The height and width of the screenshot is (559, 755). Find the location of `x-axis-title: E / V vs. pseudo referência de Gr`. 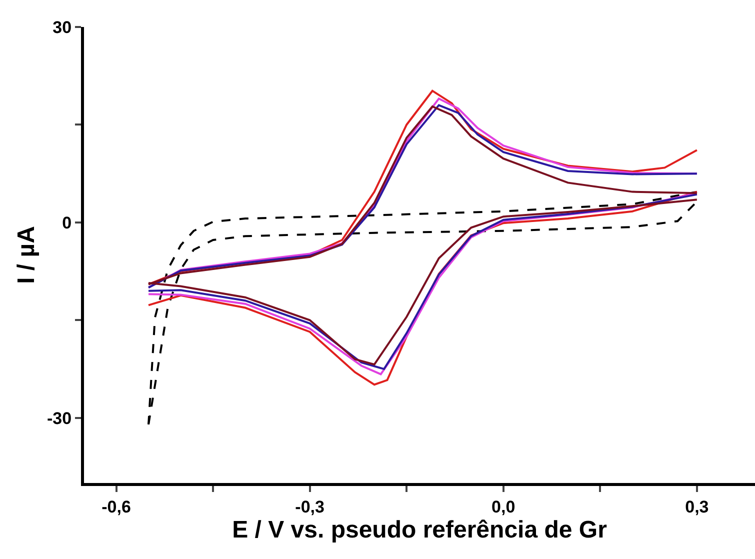

x-axis-title: E / V vs. pseudo referência de Gr is located at coordinates (419, 530).